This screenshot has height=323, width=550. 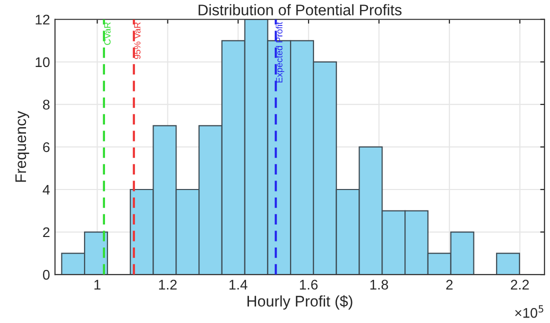 I want to click on y-tick-label: 6, so click(x=46, y=147).